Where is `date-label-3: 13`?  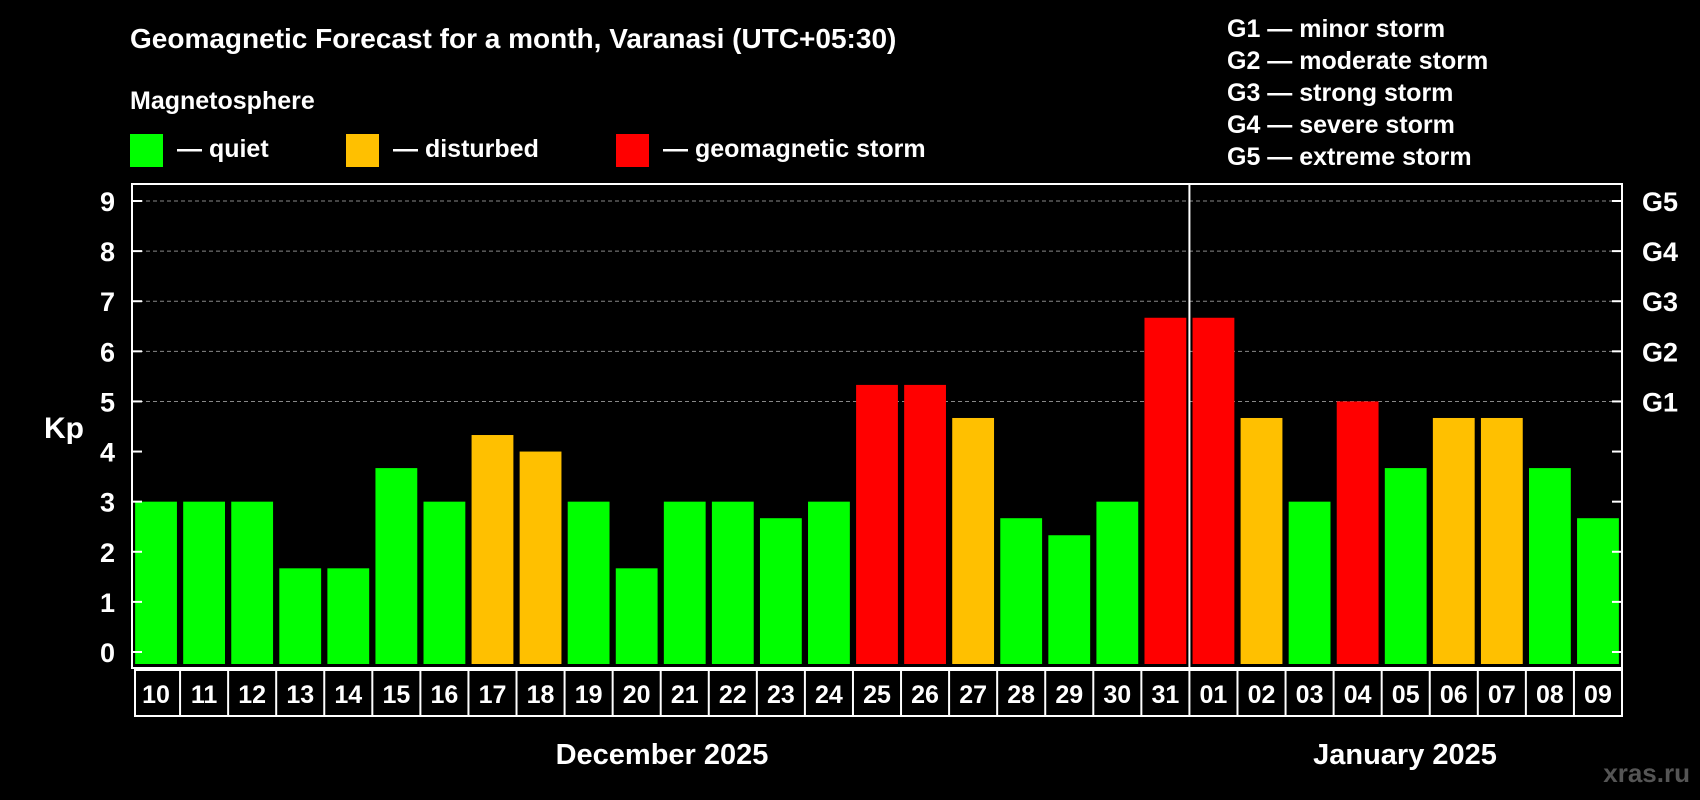 date-label-3: 13 is located at coordinates (300, 695).